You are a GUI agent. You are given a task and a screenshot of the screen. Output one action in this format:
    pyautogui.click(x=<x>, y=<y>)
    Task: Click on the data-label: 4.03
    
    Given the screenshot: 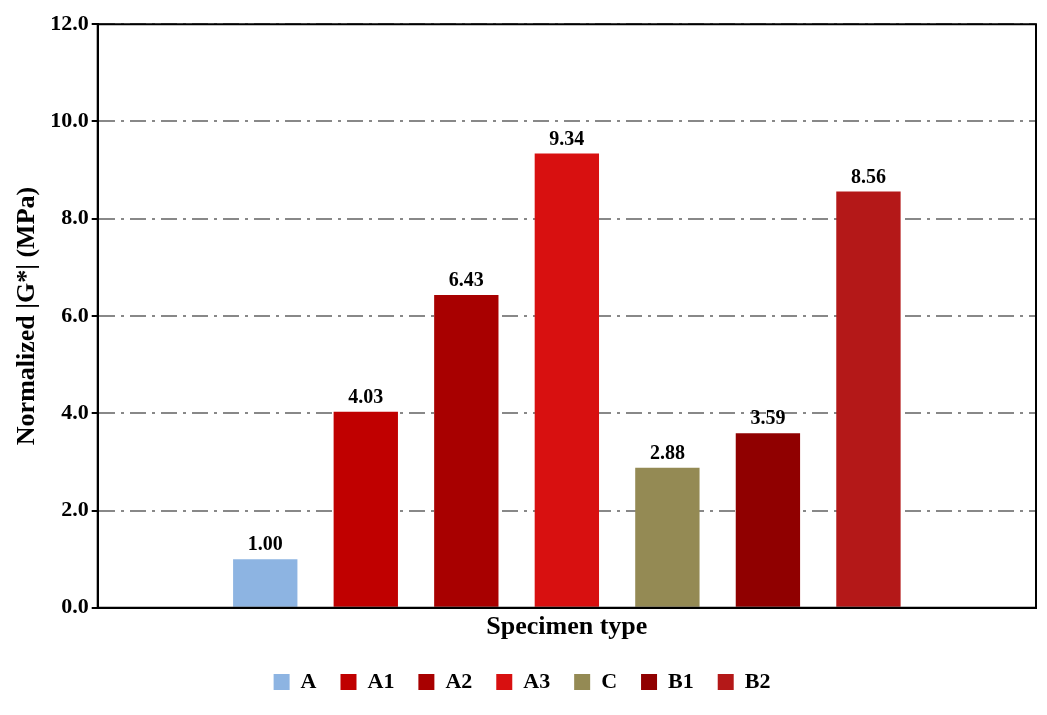 What is the action you would take?
    pyautogui.click(x=366, y=395)
    